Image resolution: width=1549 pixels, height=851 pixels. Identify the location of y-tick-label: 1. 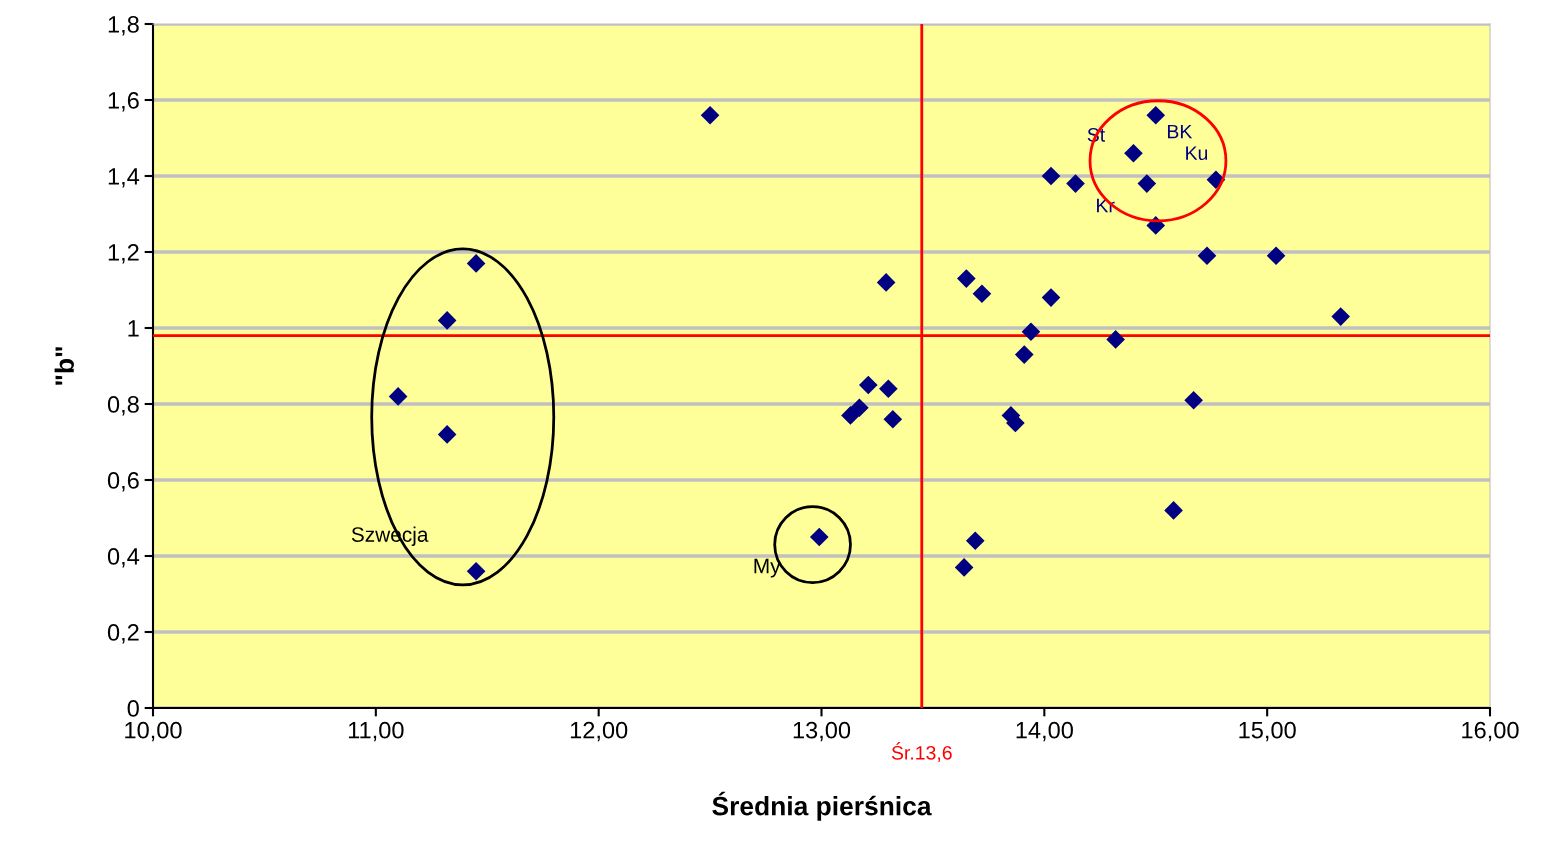
(133, 328).